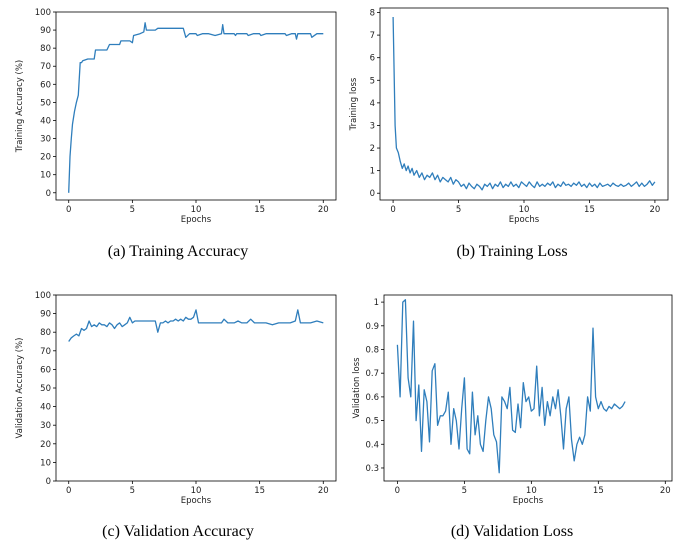 The image size is (694, 550). I want to click on y-tick-label: 5, so click(372, 81).